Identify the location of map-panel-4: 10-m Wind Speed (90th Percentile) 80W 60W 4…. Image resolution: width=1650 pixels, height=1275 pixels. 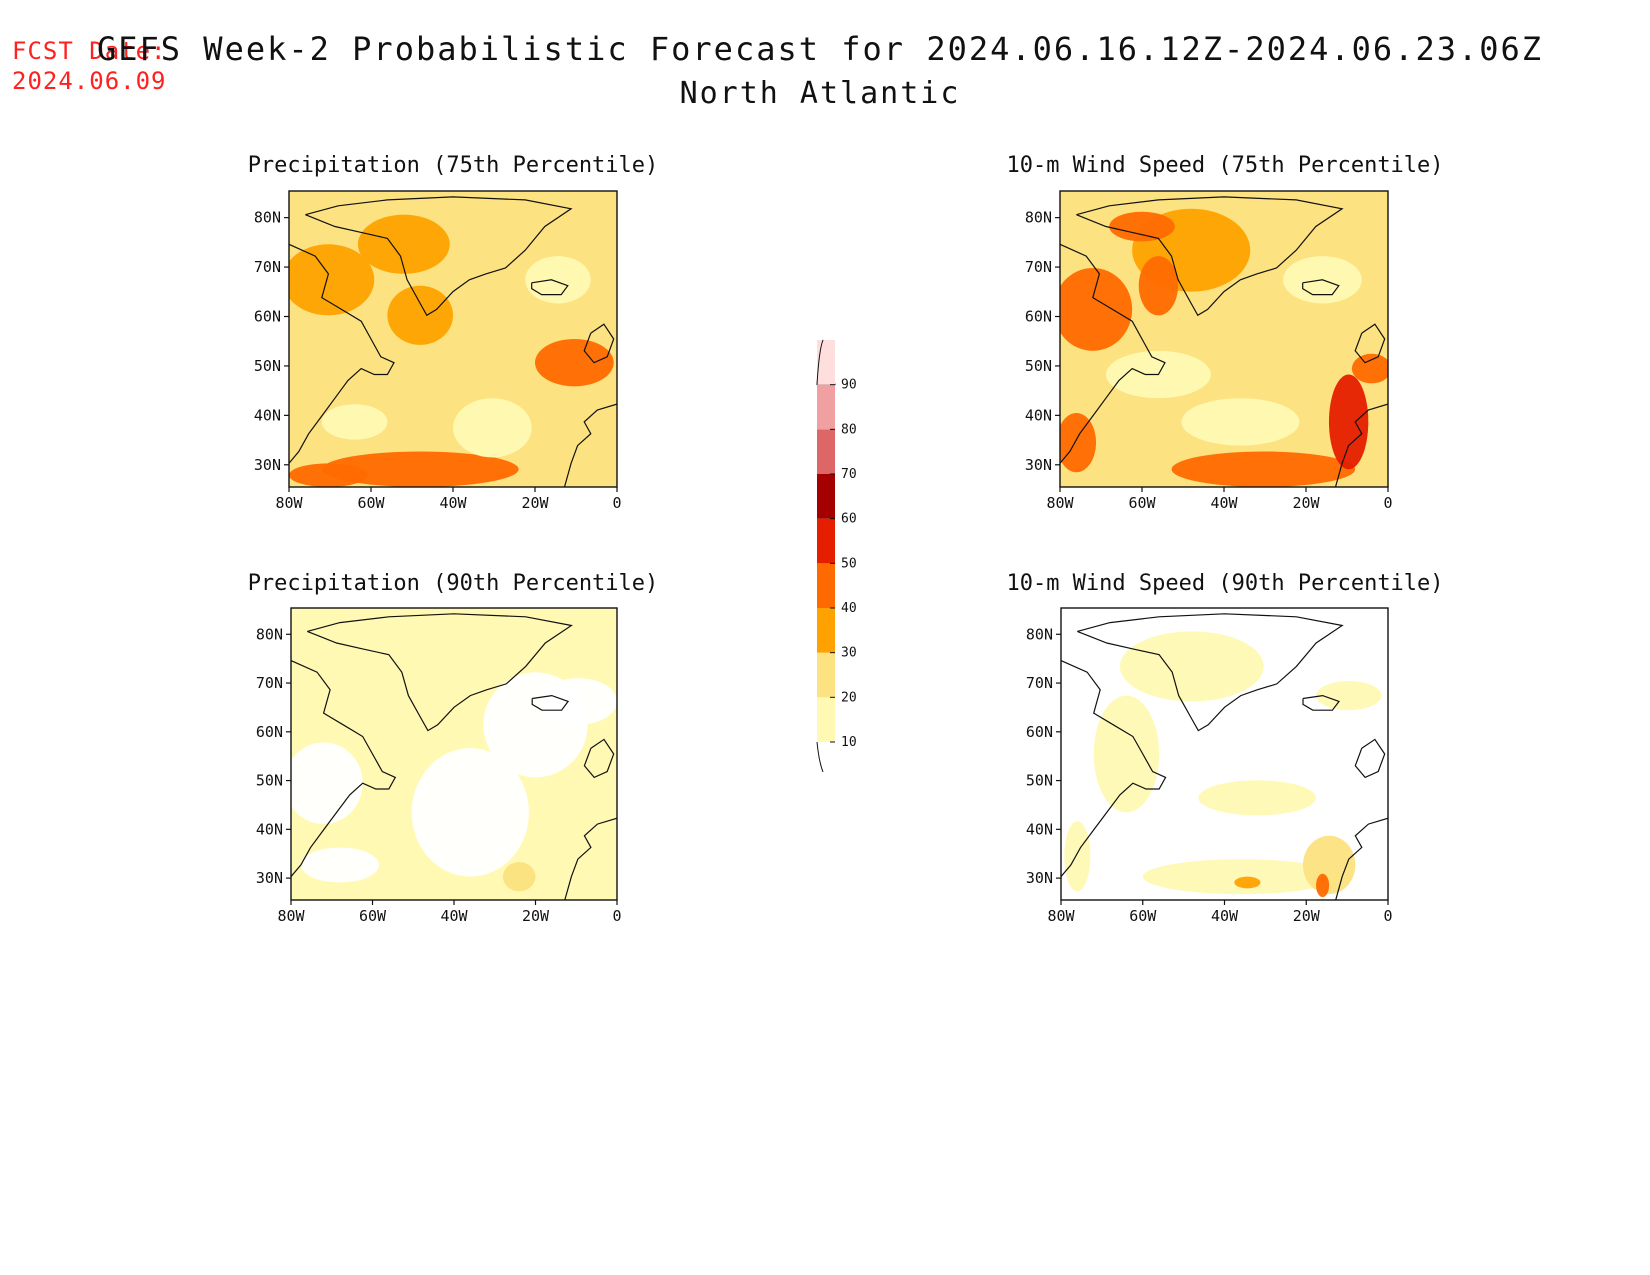
(1224, 748).